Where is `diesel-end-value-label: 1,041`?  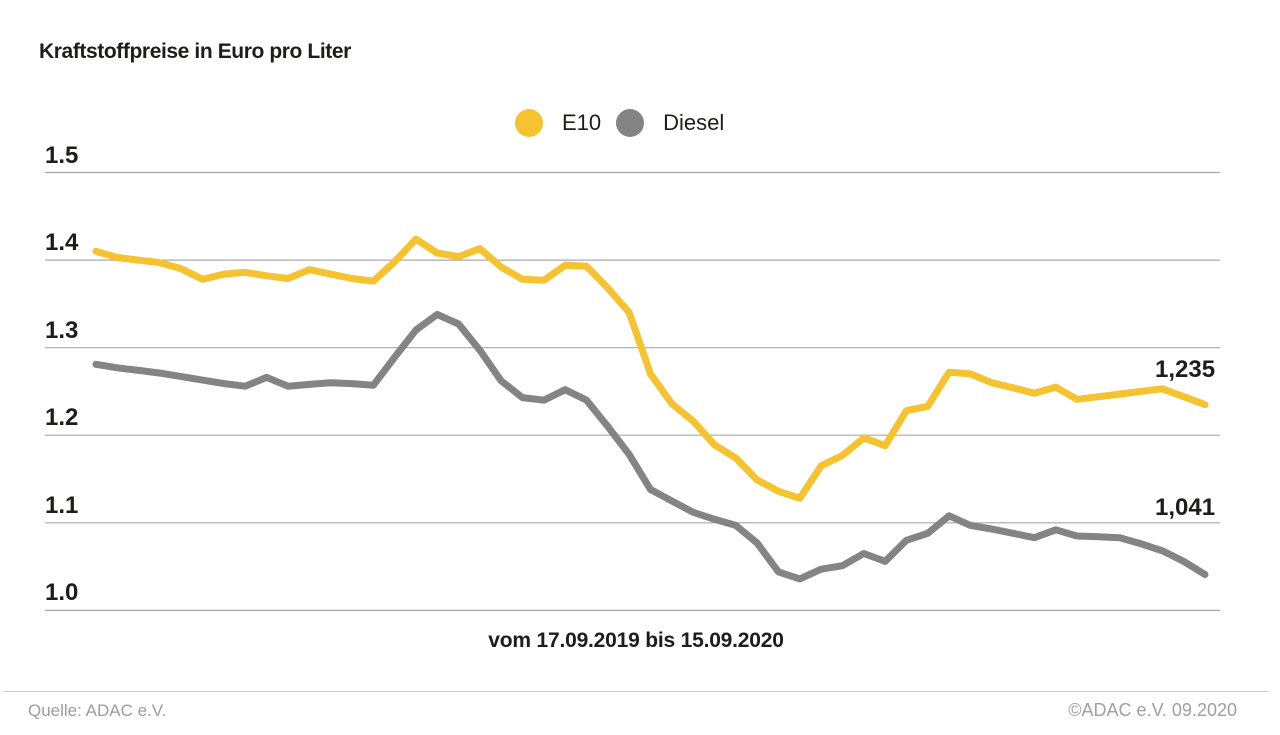
diesel-end-value-label: 1,041 is located at coordinates (1185, 507).